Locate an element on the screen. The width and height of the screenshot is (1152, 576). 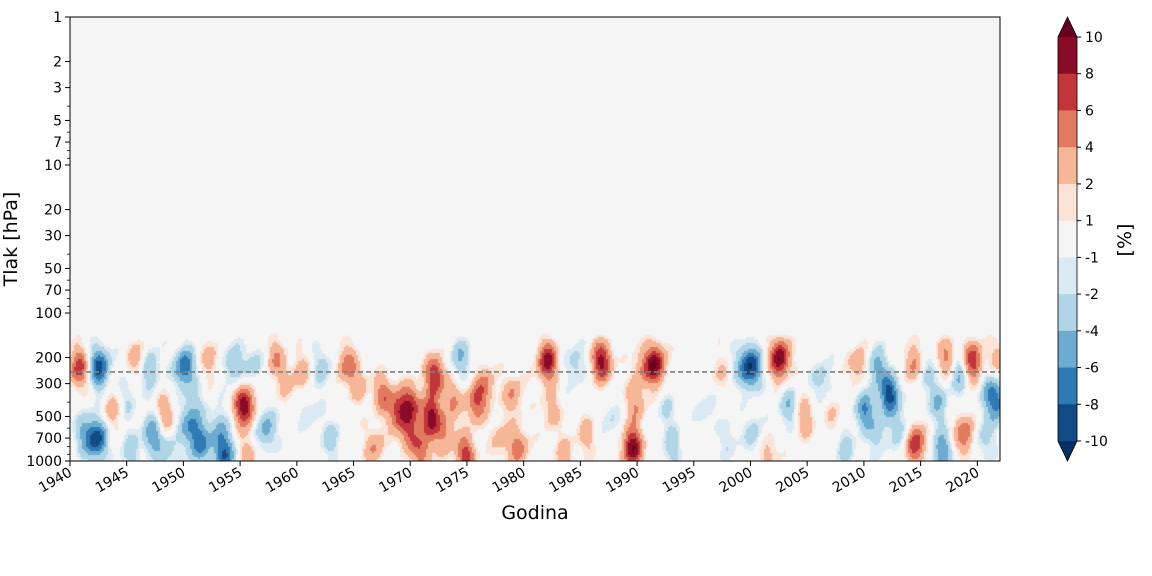
colorbar-tick-label: 4 is located at coordinates (1089, 148).